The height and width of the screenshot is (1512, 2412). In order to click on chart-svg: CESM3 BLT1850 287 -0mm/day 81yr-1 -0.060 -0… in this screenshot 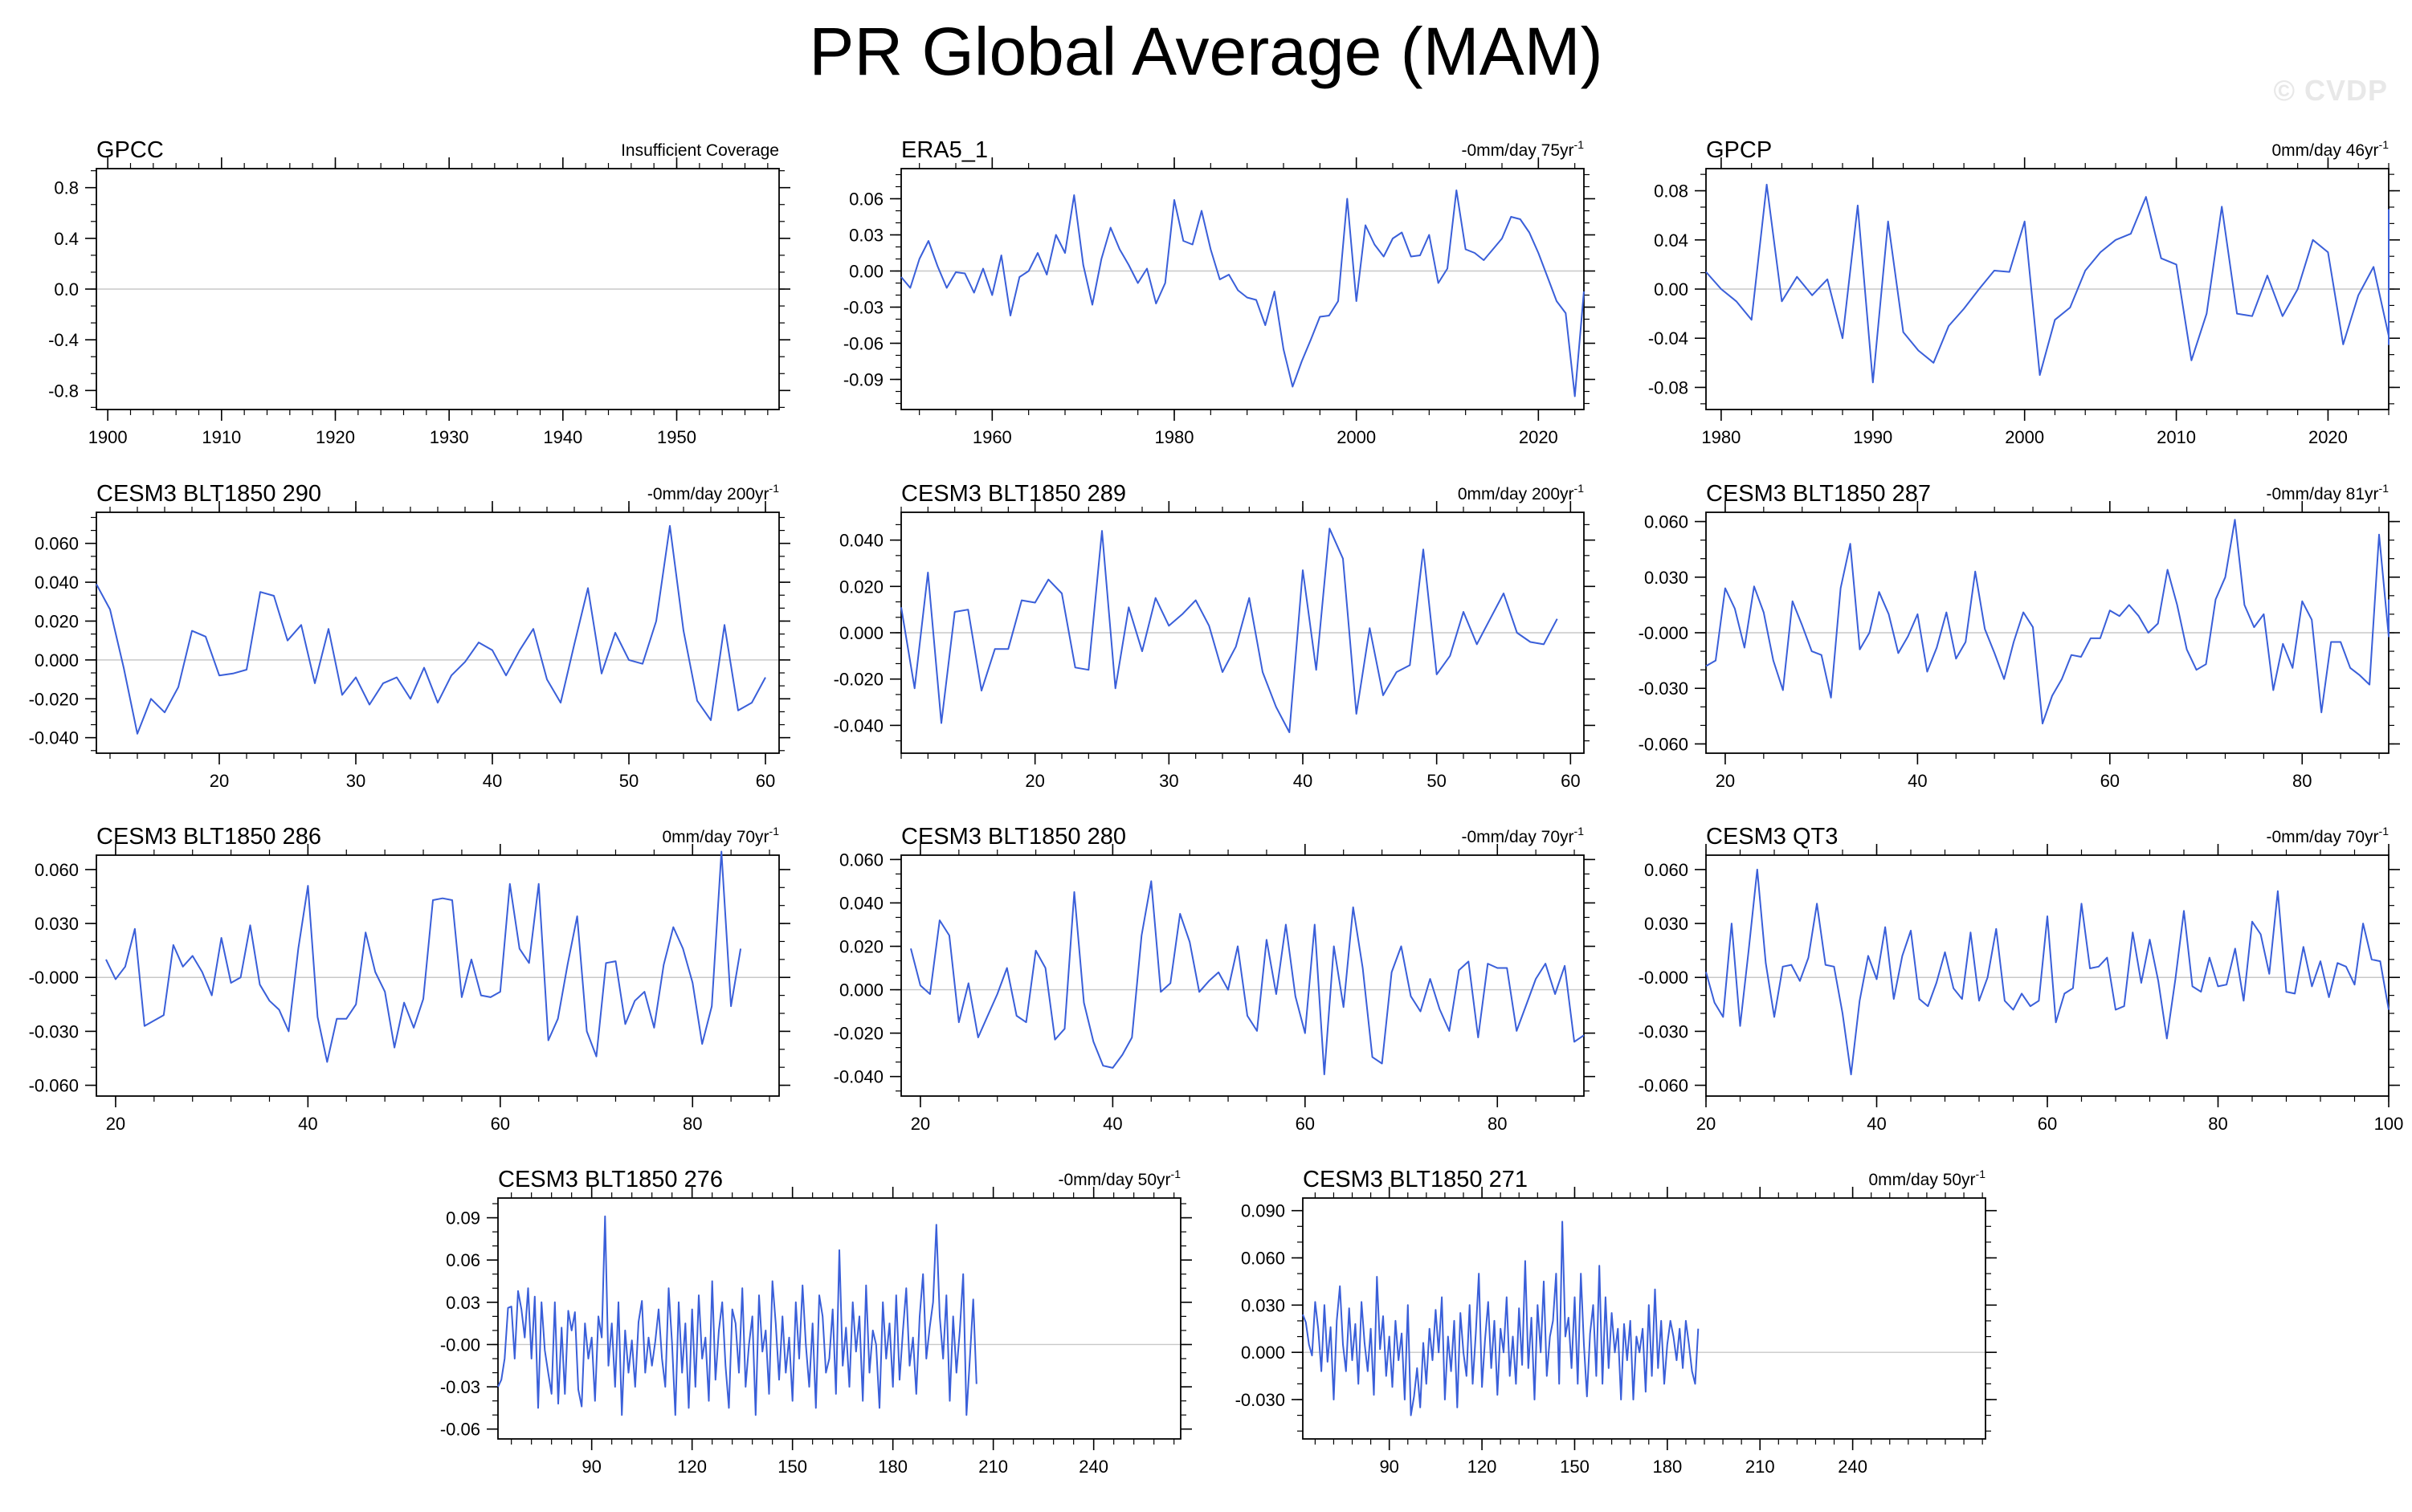, I will do `click(2019, 636)`.